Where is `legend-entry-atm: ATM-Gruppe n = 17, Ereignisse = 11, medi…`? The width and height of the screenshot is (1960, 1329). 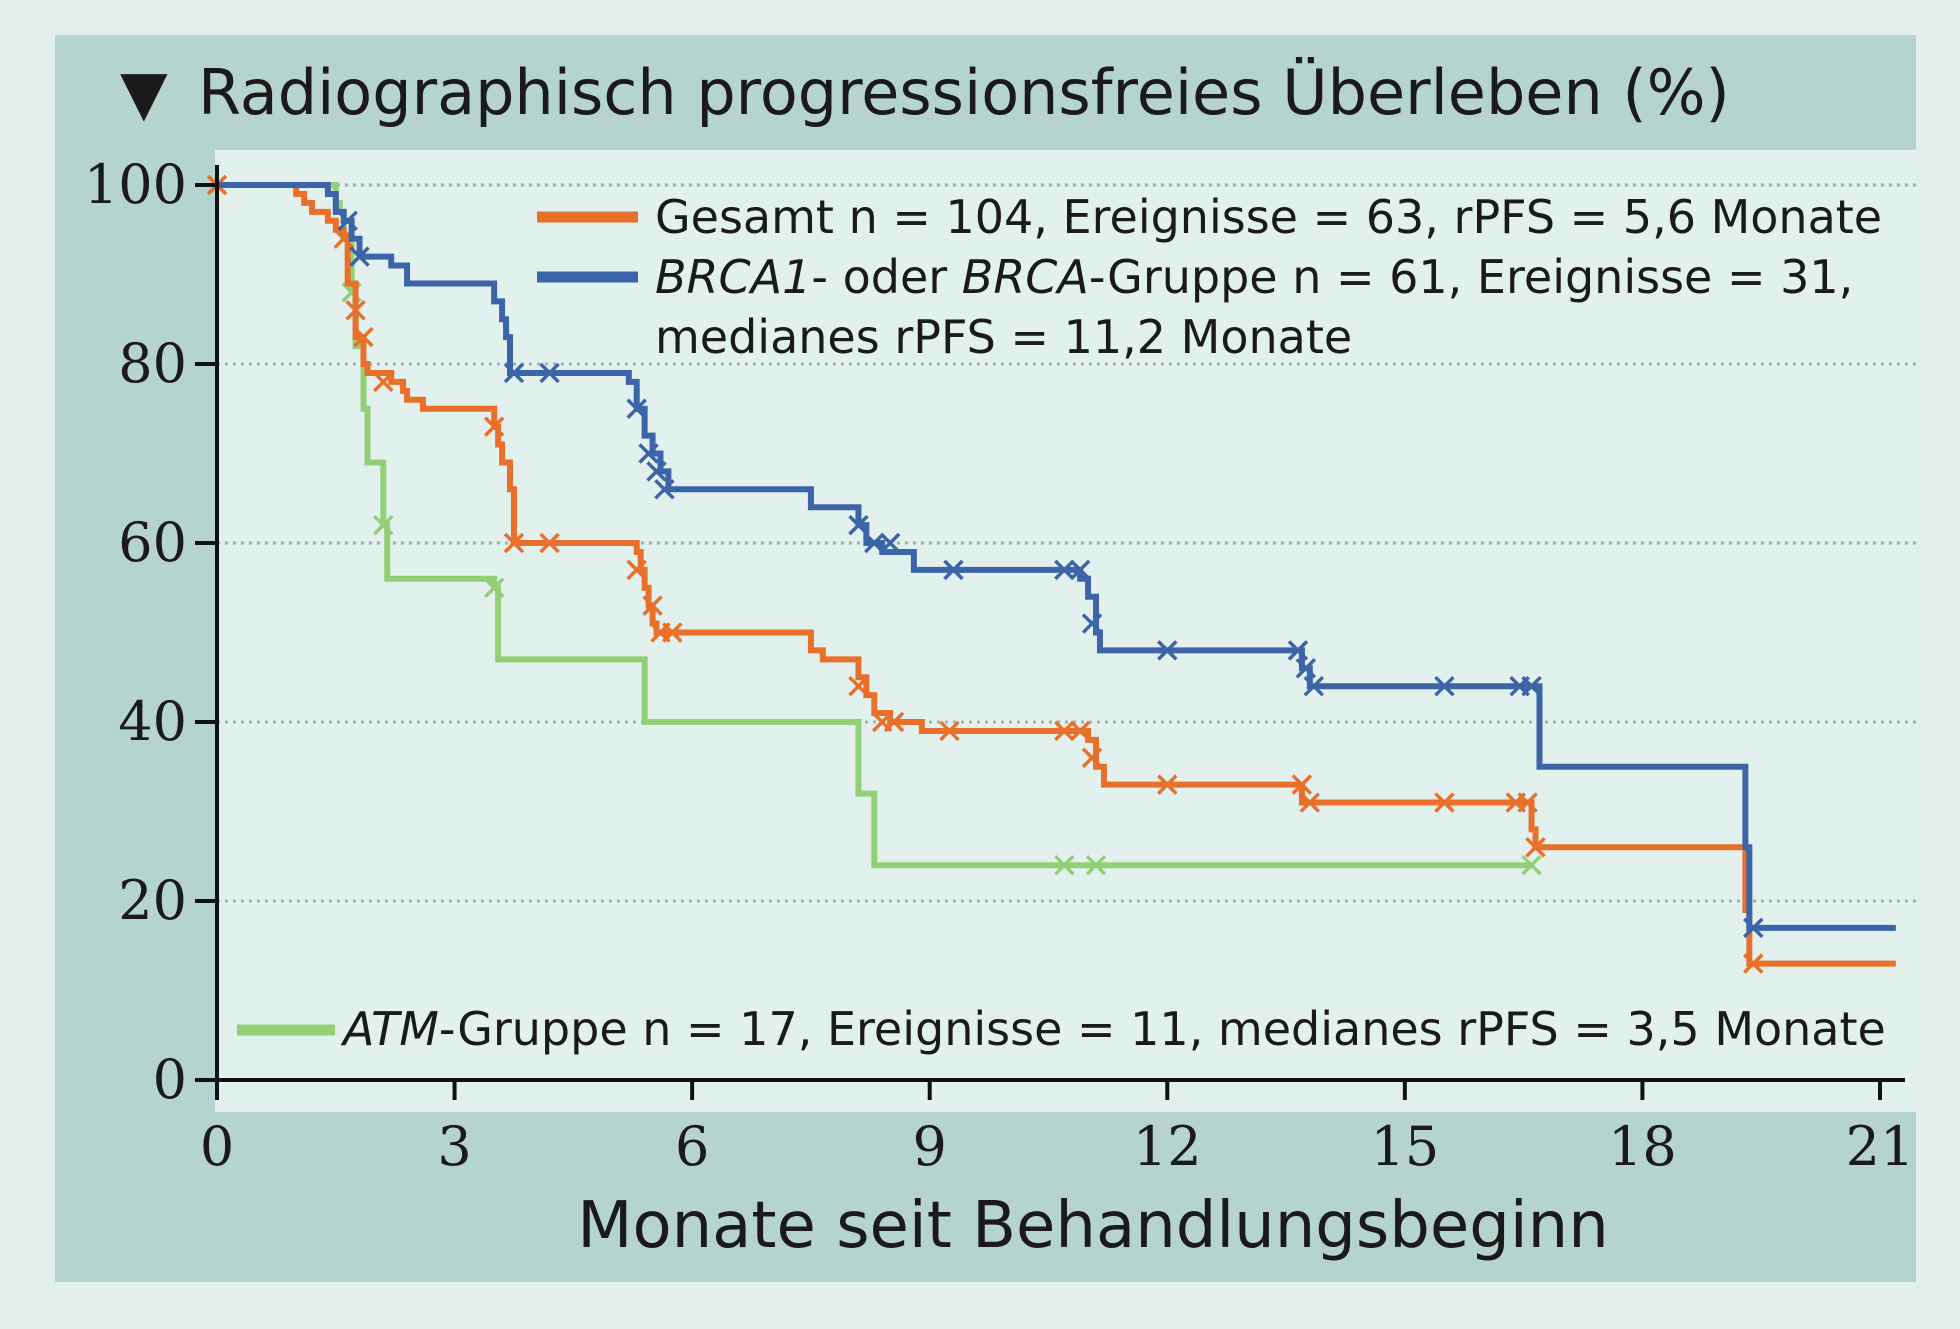 legend-entry-atm: ATM-Gruppe n = 17, Ereignisse = 11, medi… is located at coordinates (1113, 1029).